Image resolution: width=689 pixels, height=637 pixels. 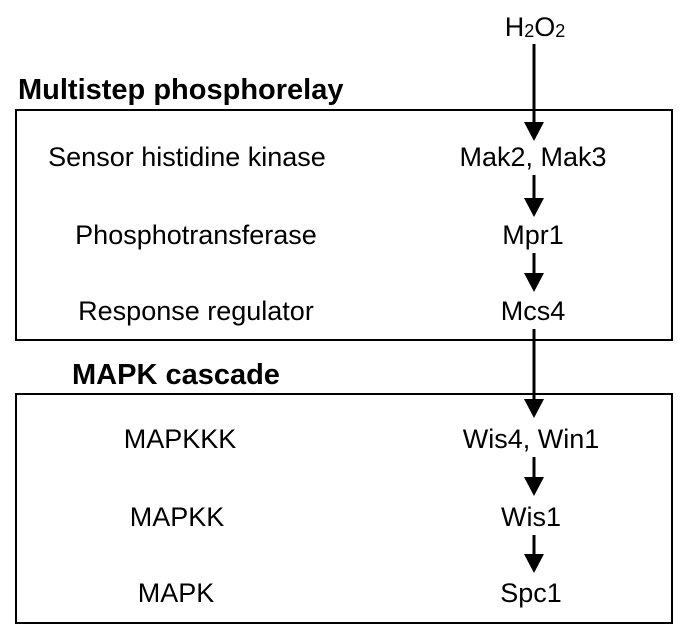 What do you see at coordinates (180, 439) in the screenshot?
I see `role-mapkkk: MAPKKK` at bounding box center [180, 439].